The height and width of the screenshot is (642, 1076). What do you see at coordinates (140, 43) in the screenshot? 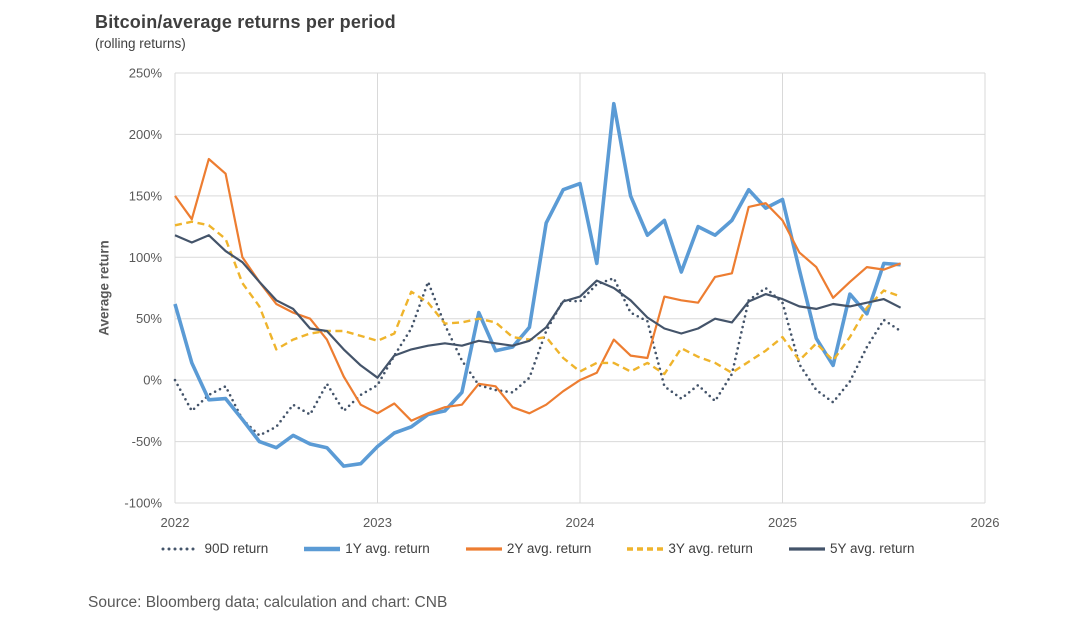
I see `chart-subtitle: (rolling returns)` at bounding box center [140, 43].